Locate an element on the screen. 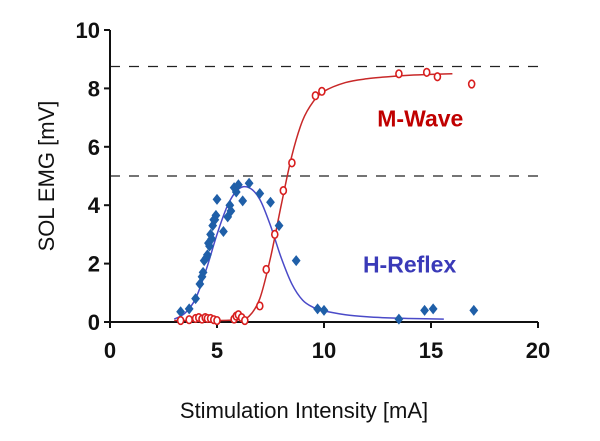 The height and width of the screenshot is (441, 600). x-tick-label: 10 is located at coordinates (324, 350).